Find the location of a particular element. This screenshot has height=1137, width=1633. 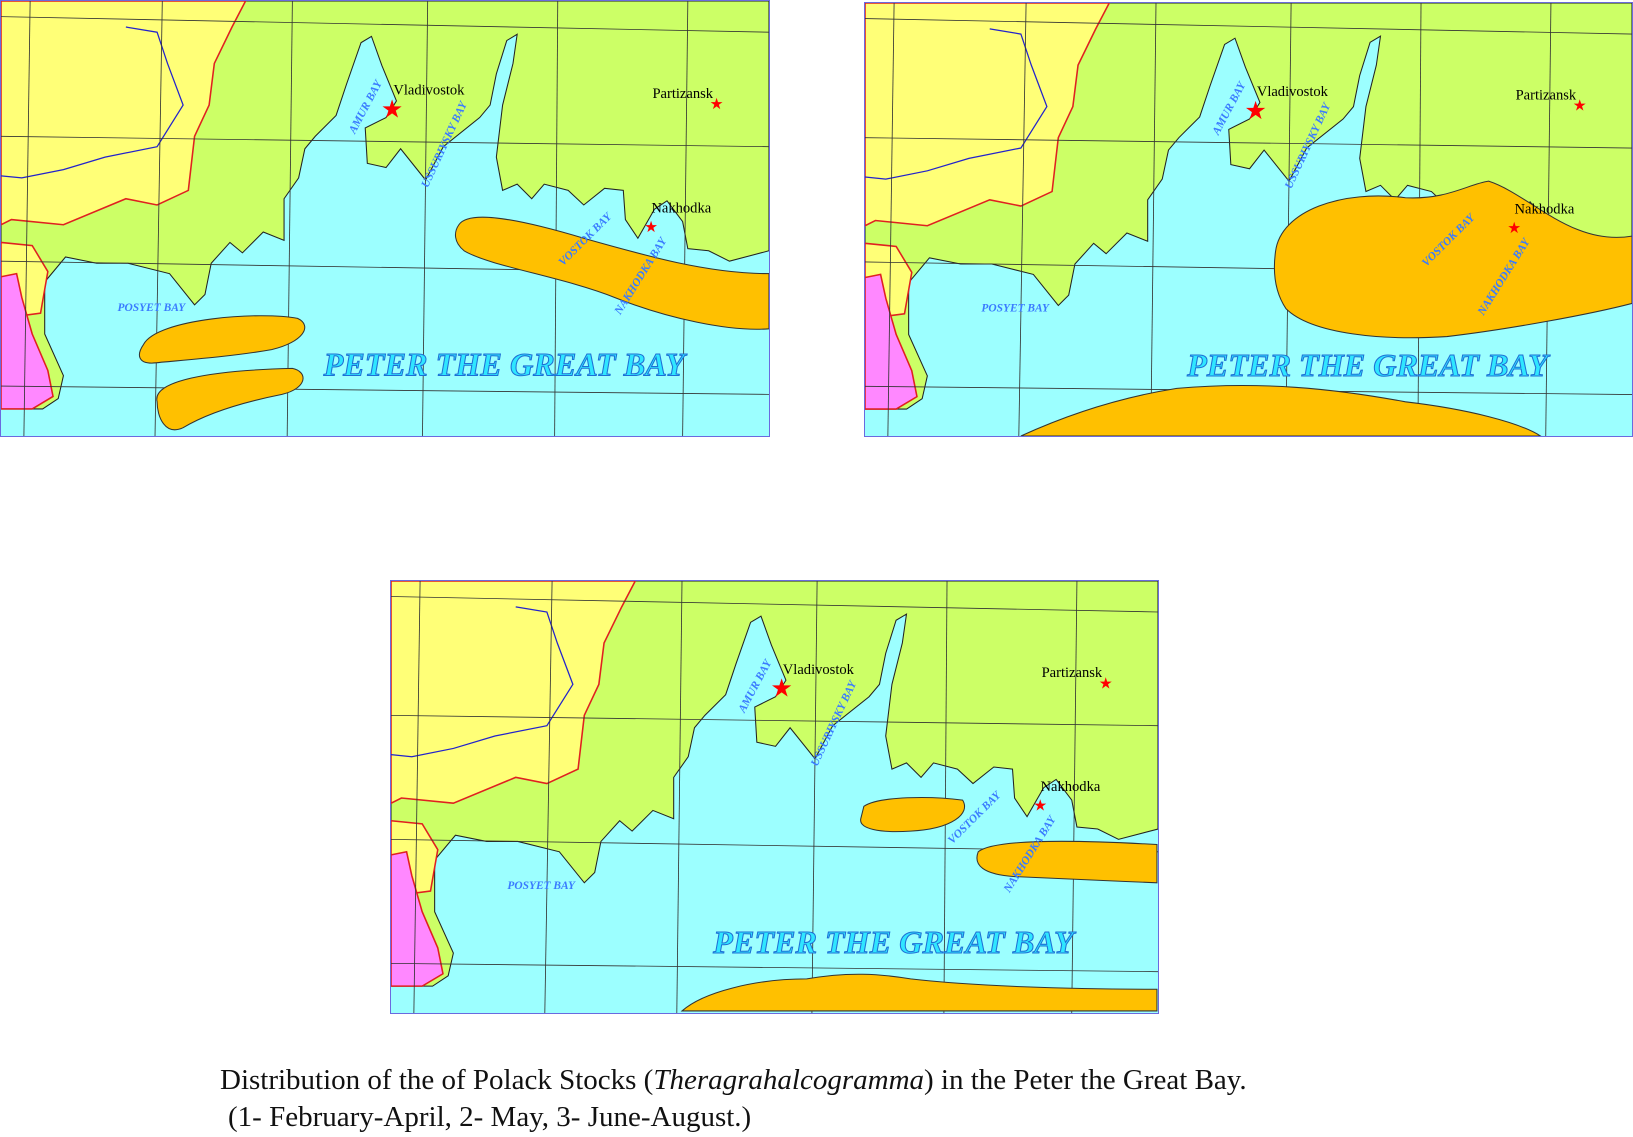

caption-text: Distribution of the of Polack Stocks ( is located at coordinates (437, 1080).